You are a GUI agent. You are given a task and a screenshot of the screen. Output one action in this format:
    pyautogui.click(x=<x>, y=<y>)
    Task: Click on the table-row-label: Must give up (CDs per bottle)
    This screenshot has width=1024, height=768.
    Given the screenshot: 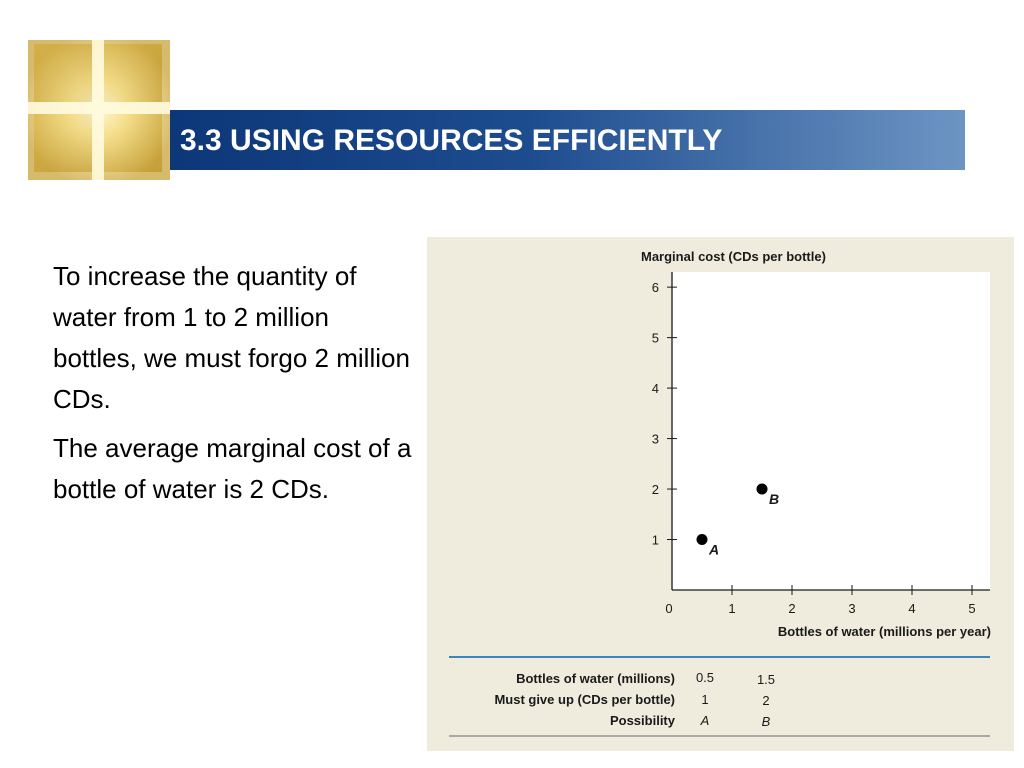 What is the action you would take?
    pyautogui.click(x=584, y=699)
    